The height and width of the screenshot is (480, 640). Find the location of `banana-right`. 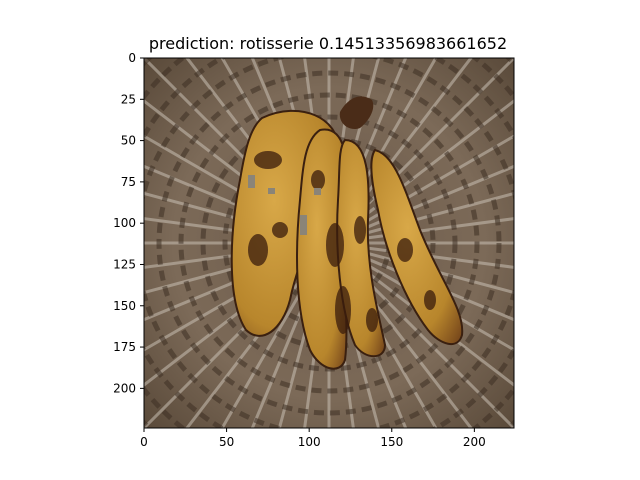

banana-right is located at coordinates (417, 246).